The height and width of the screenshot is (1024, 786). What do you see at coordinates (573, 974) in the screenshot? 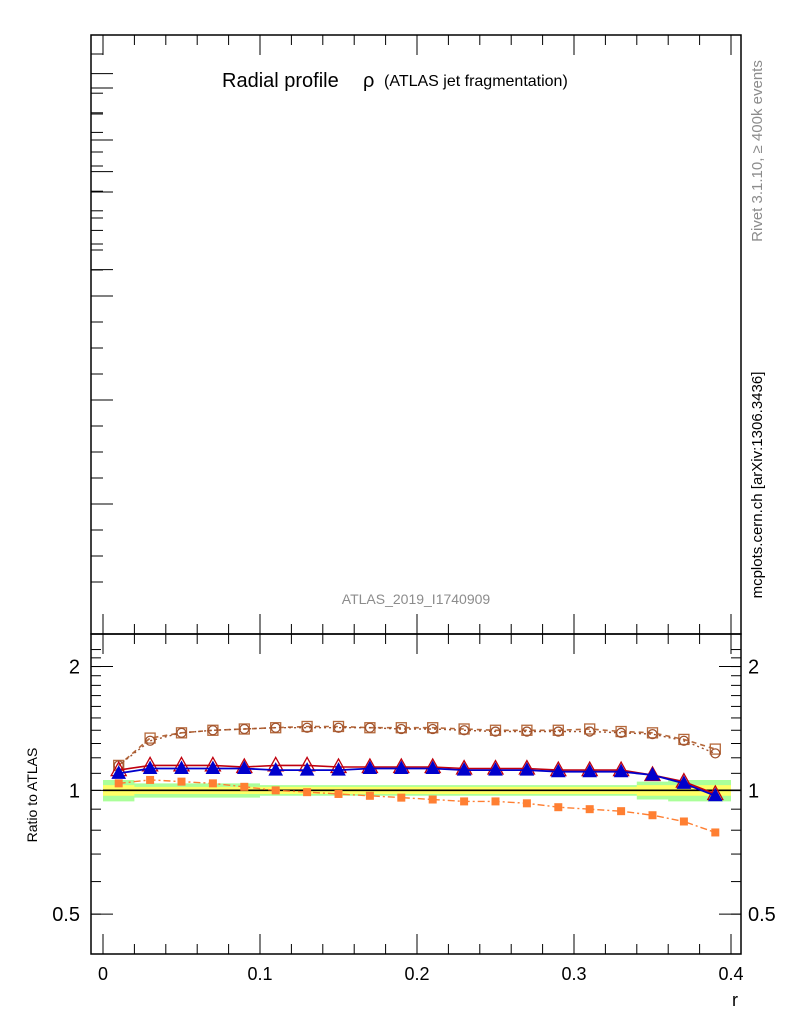
I see `x-tick-label: 0.3` at bounding box center [573, 974].